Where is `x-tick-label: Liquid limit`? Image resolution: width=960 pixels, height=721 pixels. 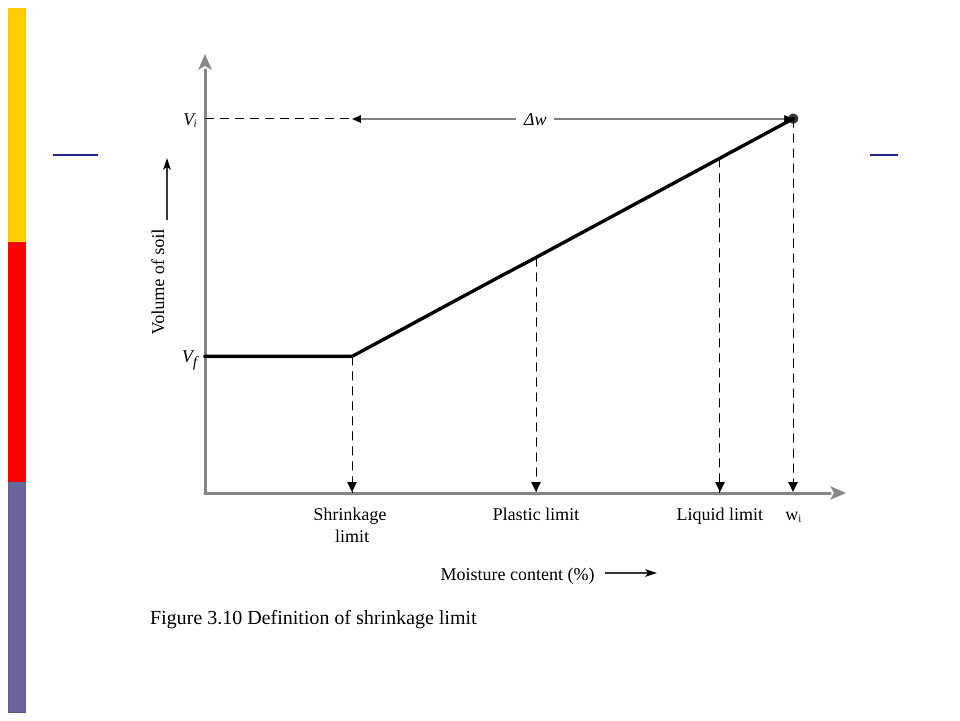
x-tick-label: Liquid limit is located at coordinates (719, 514).